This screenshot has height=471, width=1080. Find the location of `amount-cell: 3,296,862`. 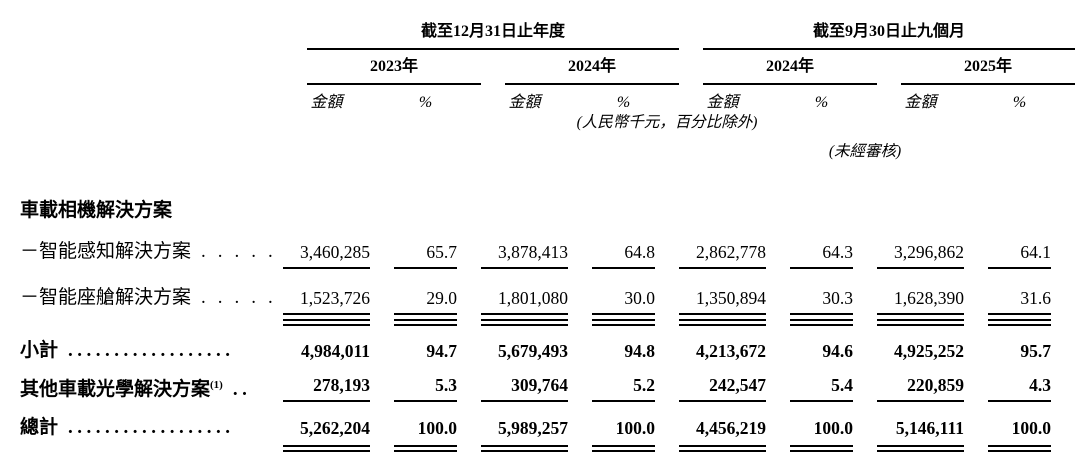

amount-cell: 3,296,862 is located at coordinates (920, 254).